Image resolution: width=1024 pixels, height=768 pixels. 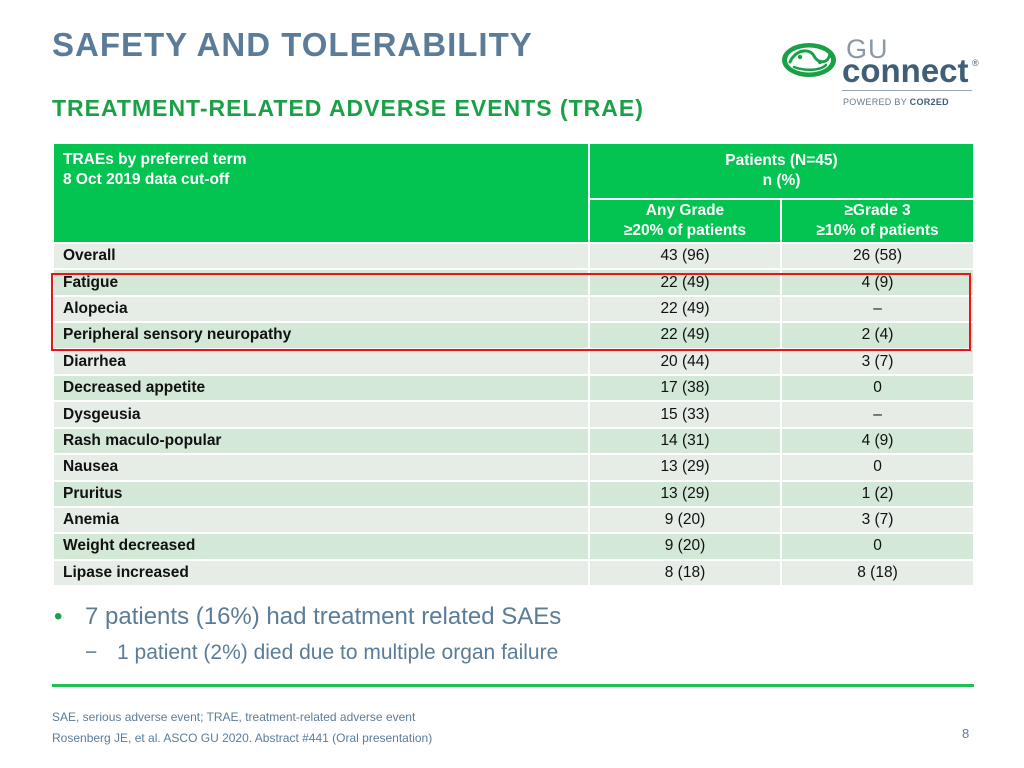 I want to click on page-number: 8, so click(x=966, y=733).